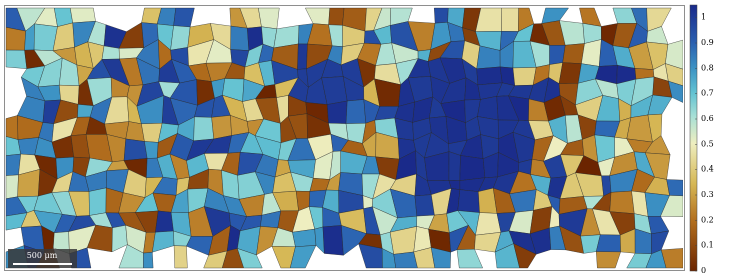 The height and width of the screenshot is (277, 737). I want to click on colorbar-tick-label: 0.6, so click(707, 118).